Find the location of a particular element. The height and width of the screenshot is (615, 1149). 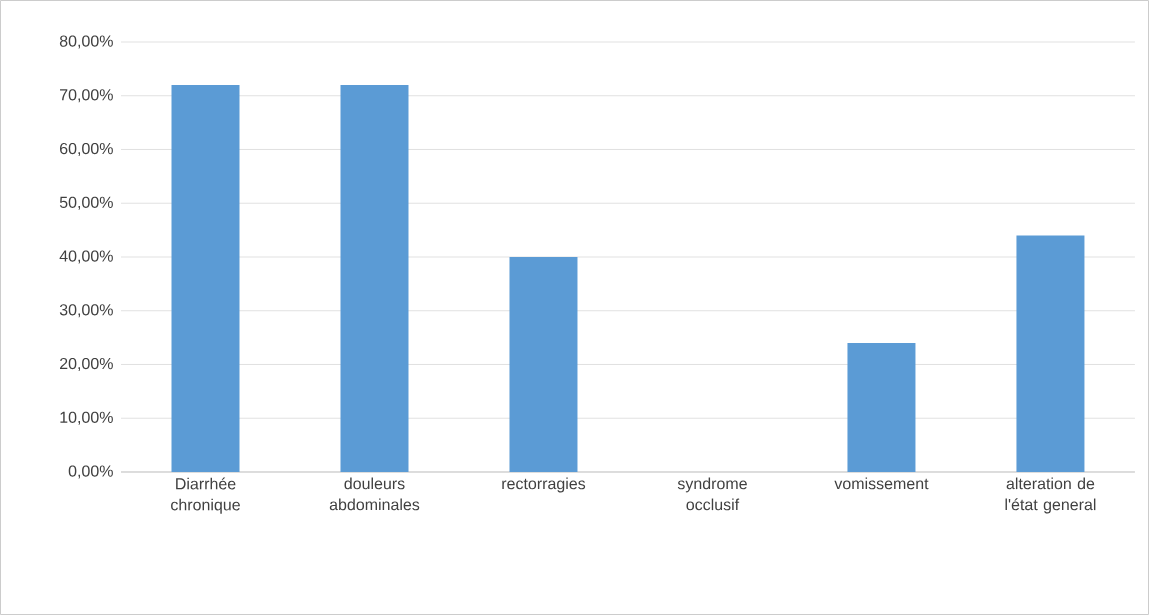

y-tick-label: 30,00% is located at coordinates (86, 311).